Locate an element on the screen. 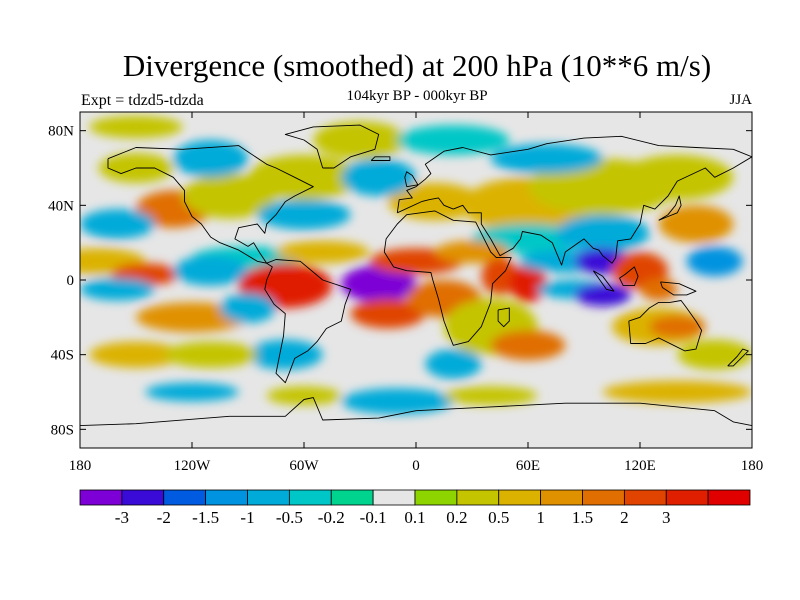 Image resolution: width=800 pixels, height=600 pixels. coastline-north-america is located at coordinates (210, 204).